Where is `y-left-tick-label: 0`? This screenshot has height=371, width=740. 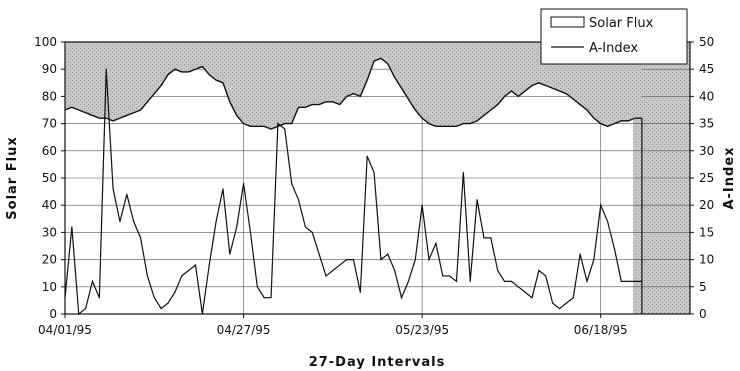
y-left-tick-label: 0 is located at coordinates (53, 314).